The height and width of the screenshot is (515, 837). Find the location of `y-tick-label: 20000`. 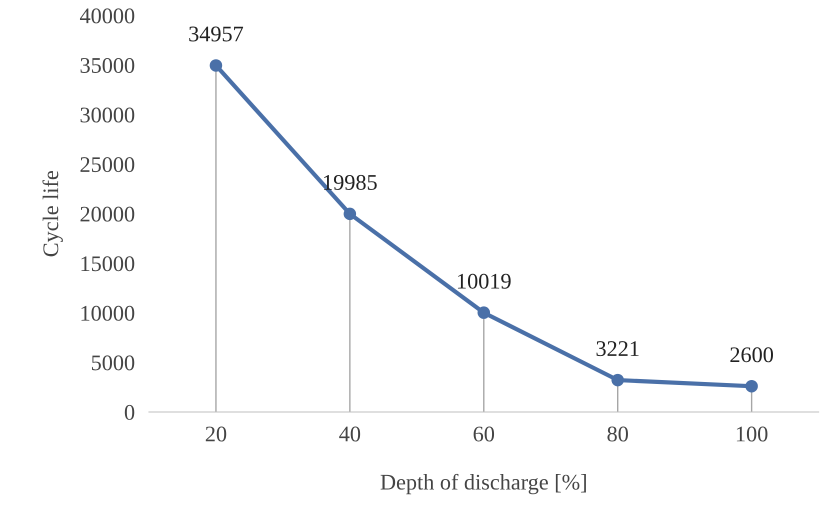

y-tick-label: 20000 is located at coordinates (107, 214).